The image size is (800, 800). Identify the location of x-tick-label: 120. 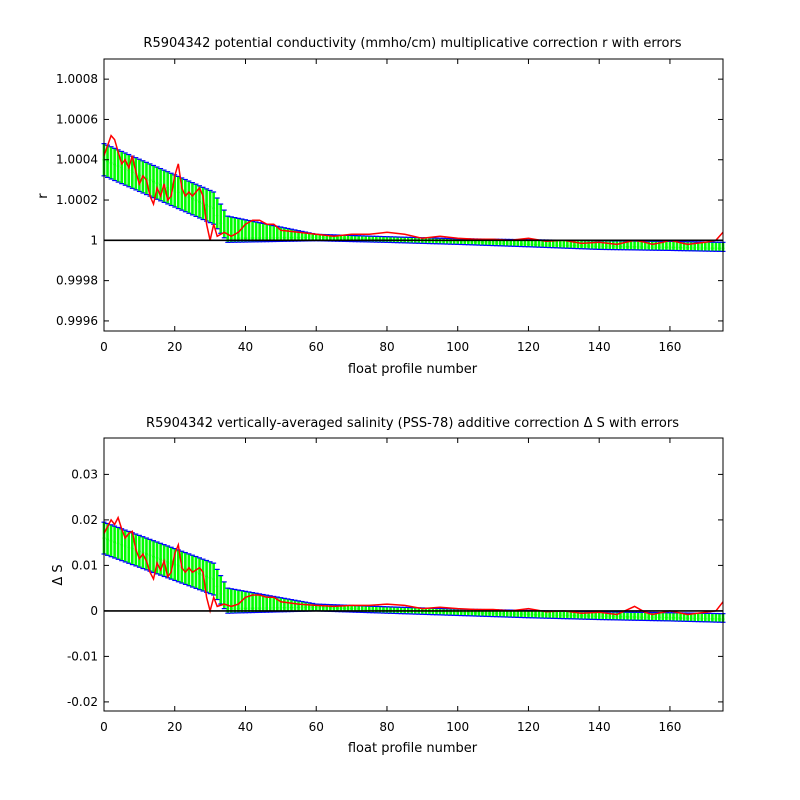
(528, 727).